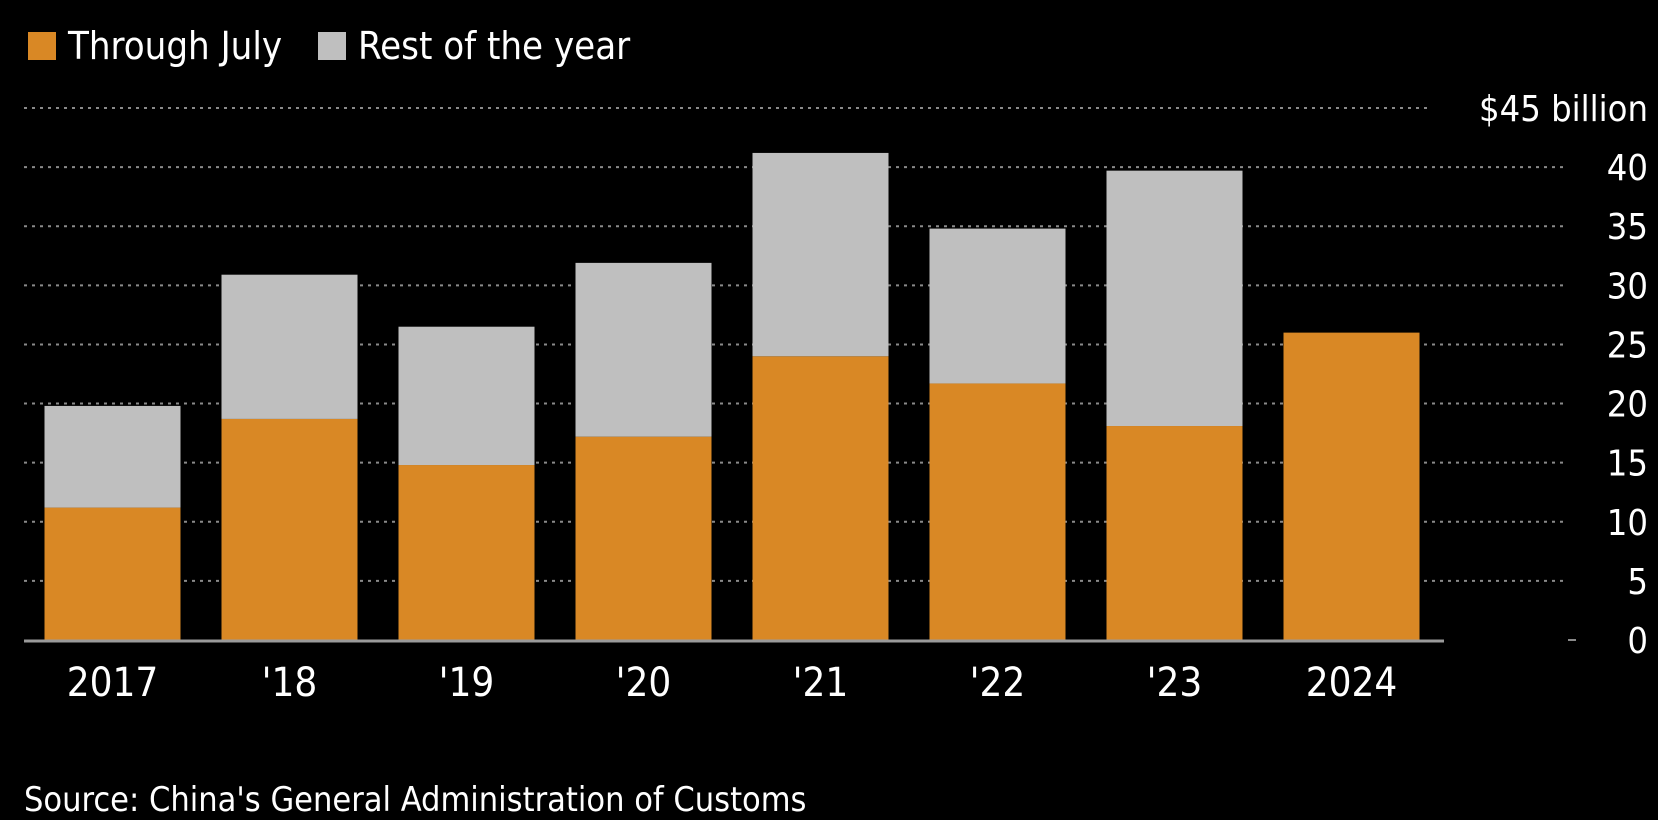 The width and height of the screenshot is (1658, 820). Describe the element at coordinates (113, 683) in the screenshot. I see `x-tick-label: 2017` at that location.